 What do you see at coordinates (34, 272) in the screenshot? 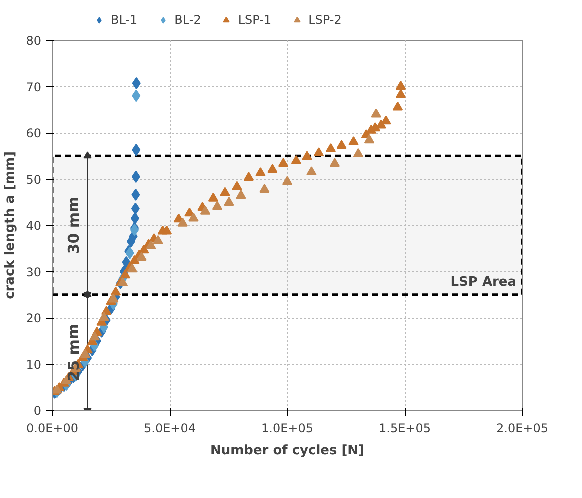
I see `y-tick-label: 30` at bounding box center [34, 272].